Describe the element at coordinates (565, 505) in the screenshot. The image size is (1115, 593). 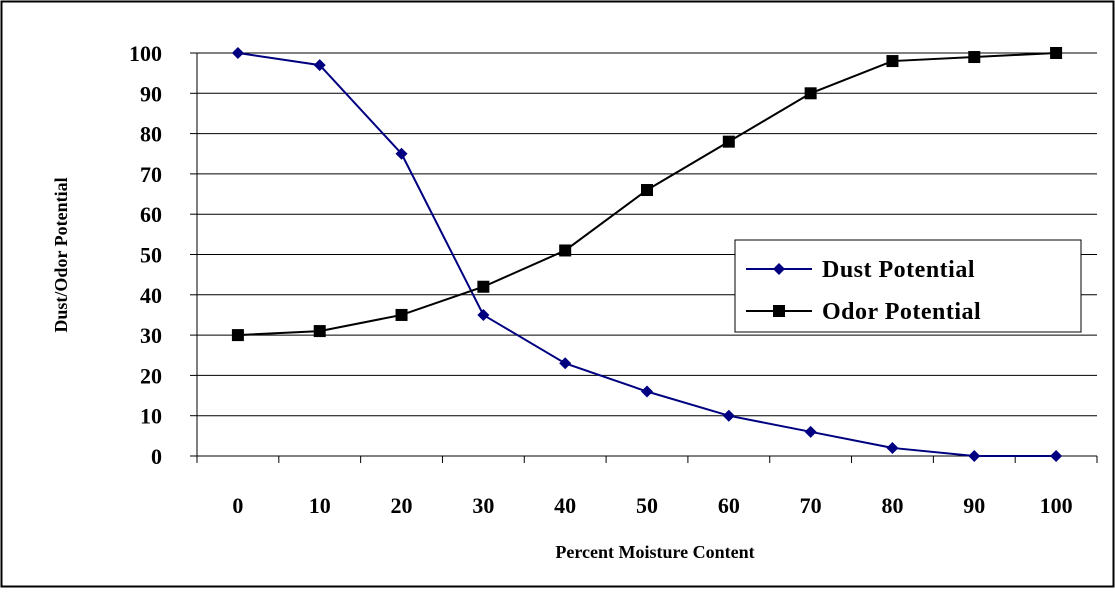
I see `x-tick-label: 40` at that location.